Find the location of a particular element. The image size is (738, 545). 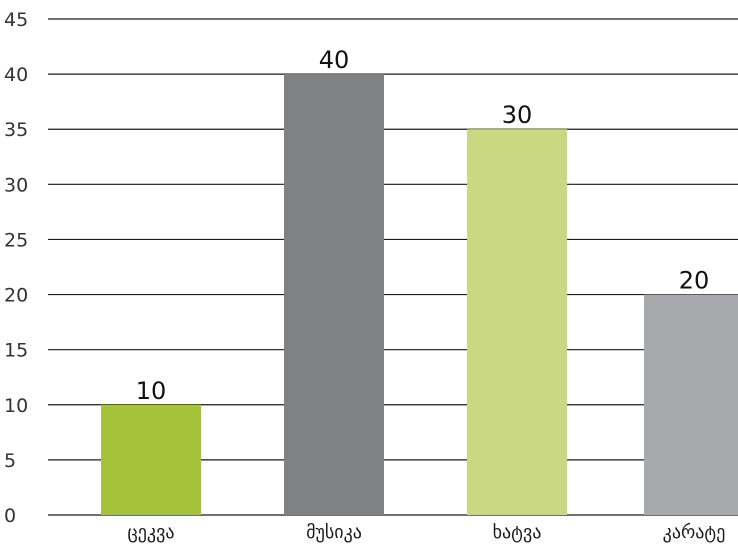

y-tick-label: 30 is located at coordinates (16, 185).